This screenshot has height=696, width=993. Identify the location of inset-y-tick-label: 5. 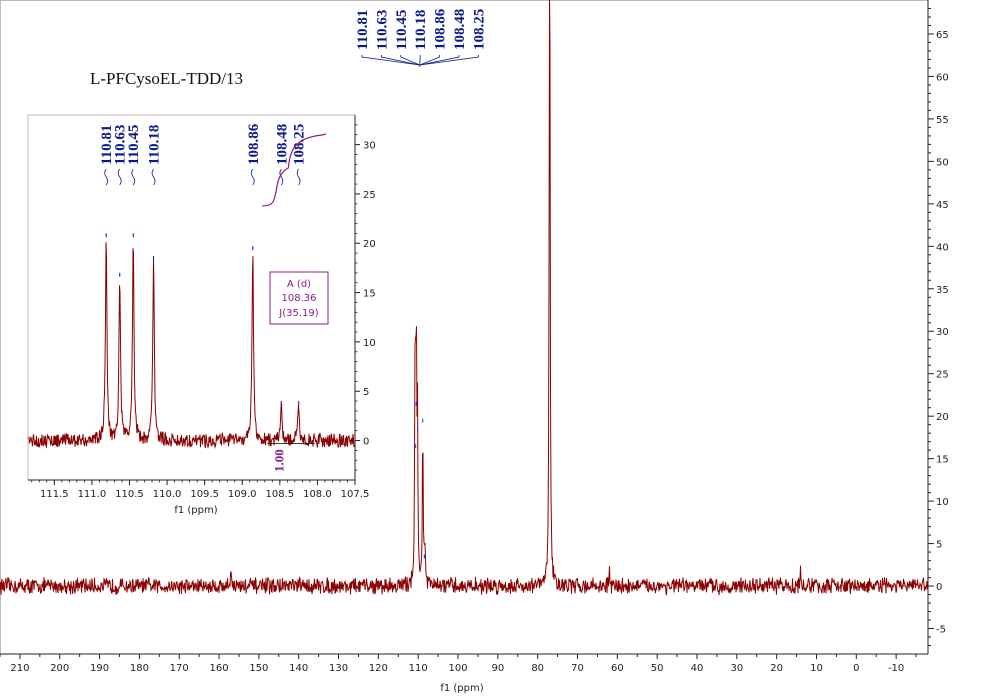
(366, 392).